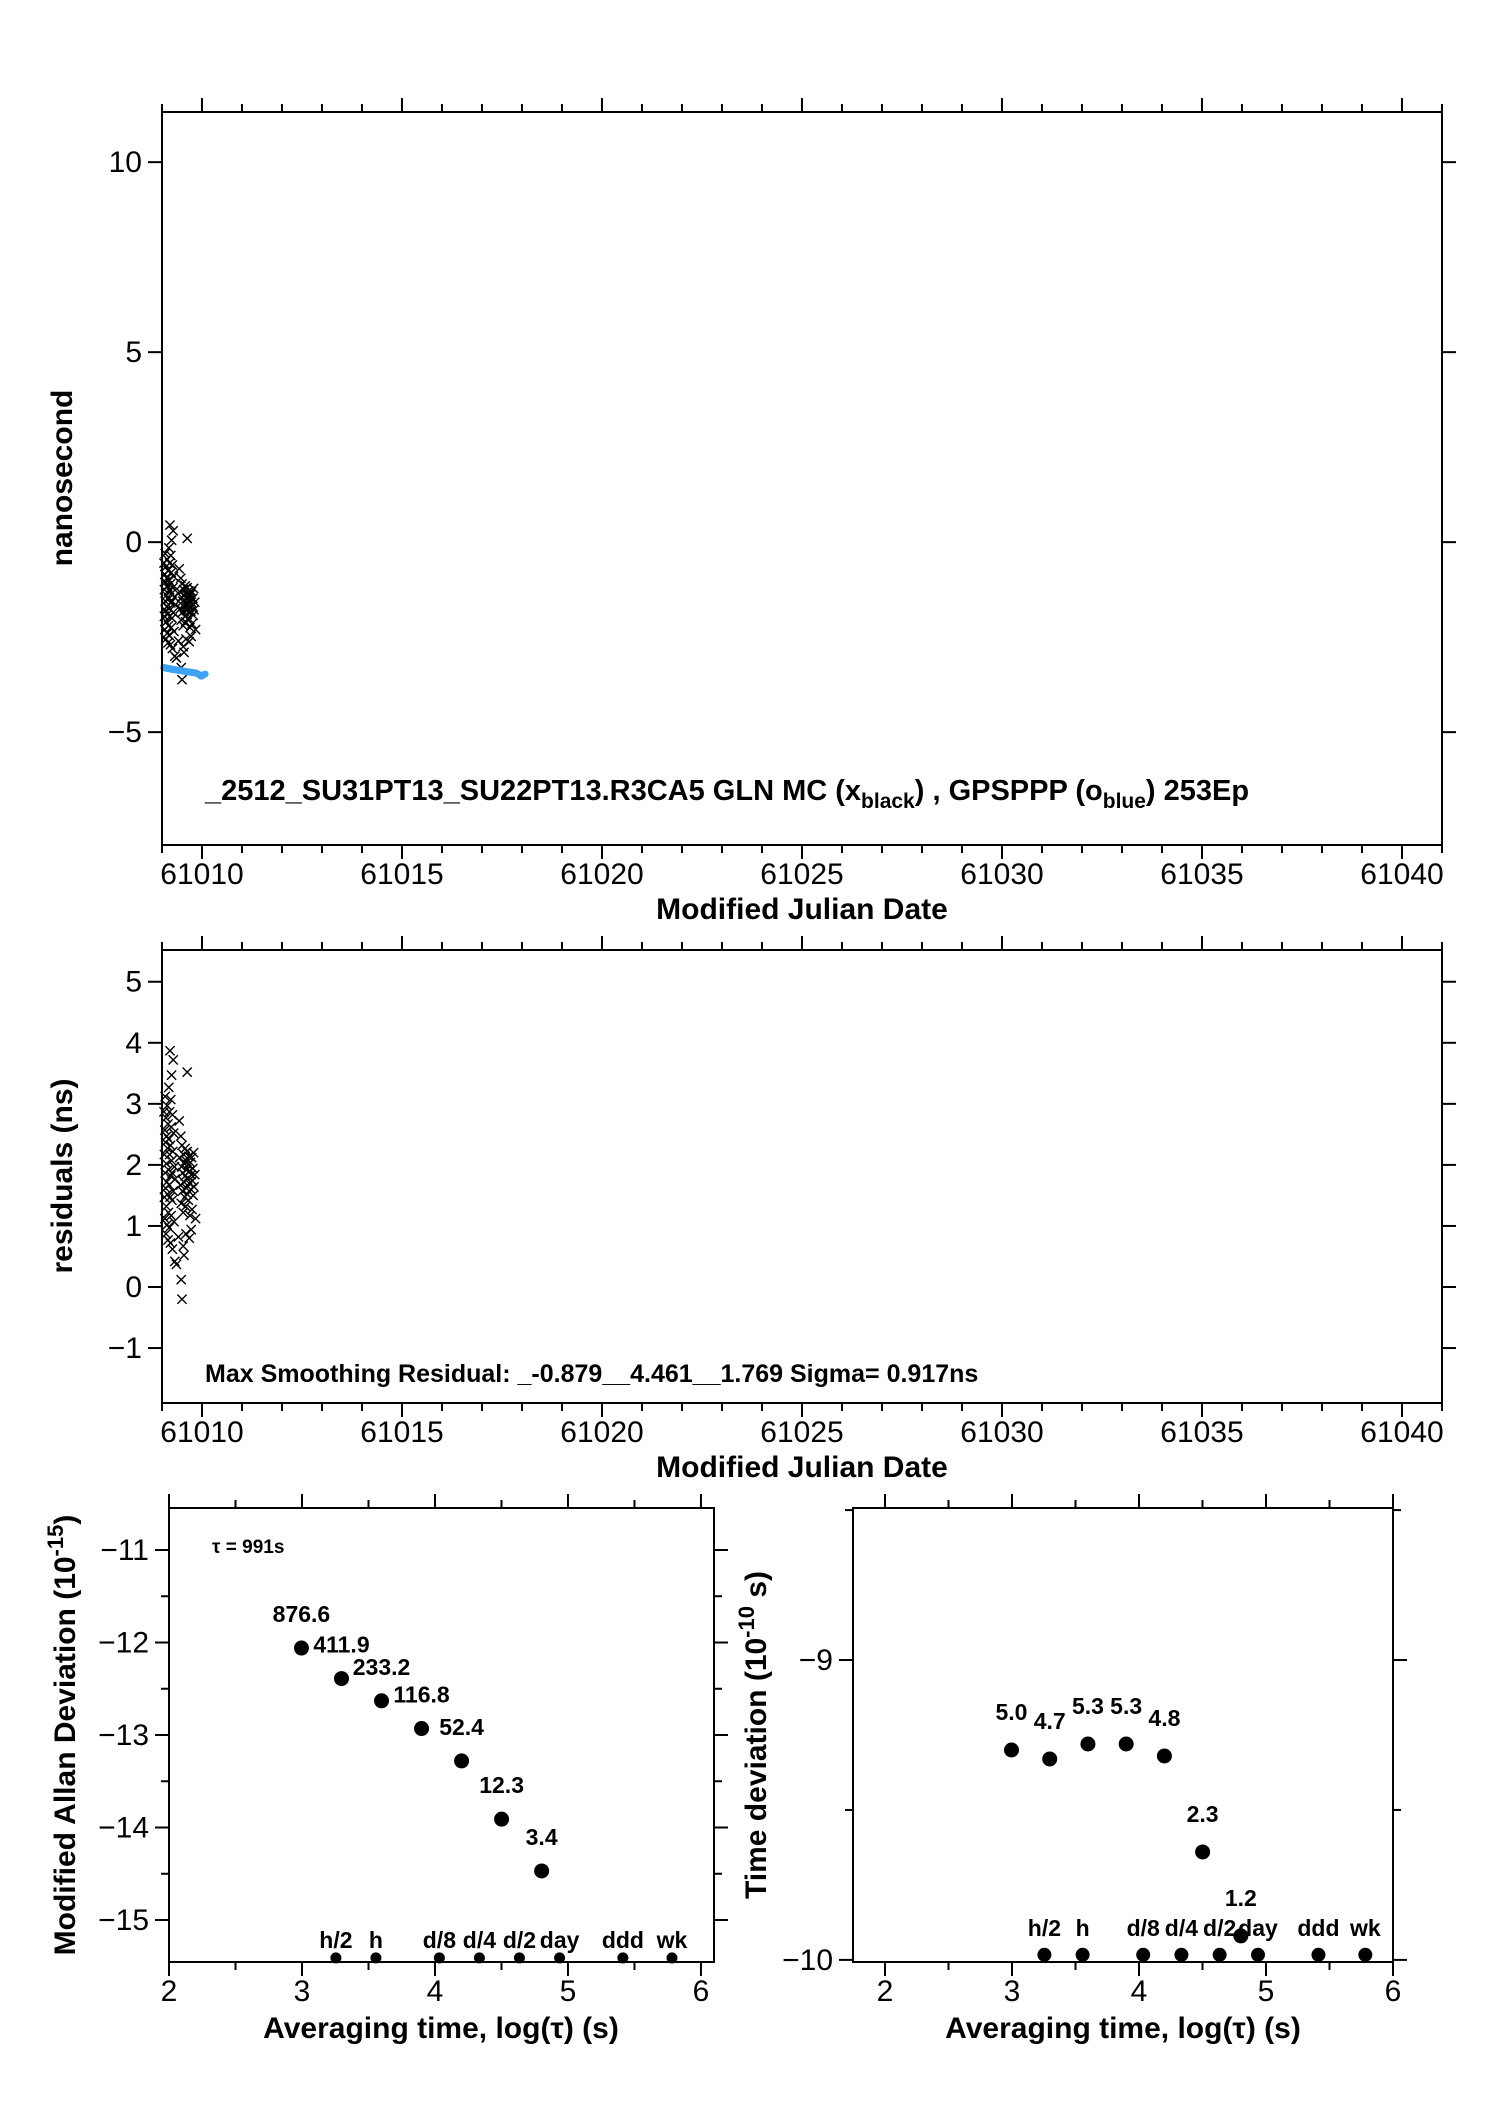  I want to click on y-tick-label: 10, so click(125, 162).